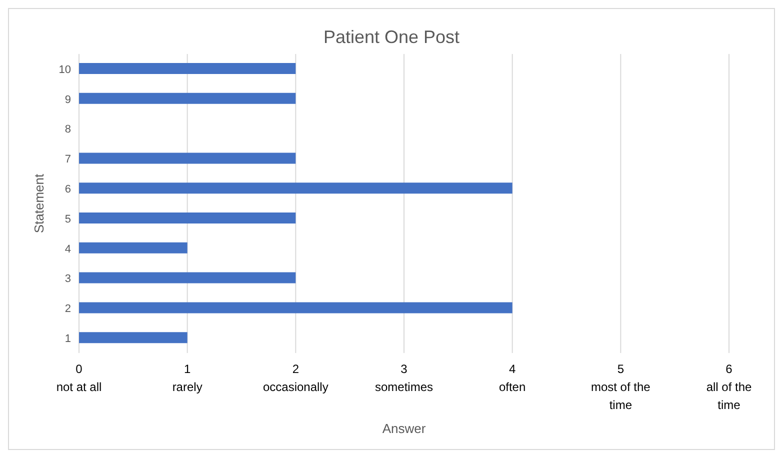 Image resolution: width=781 pixels, height=456 pixels. I want to click on x-tick-label: 0 not at all, so click(79, 378).